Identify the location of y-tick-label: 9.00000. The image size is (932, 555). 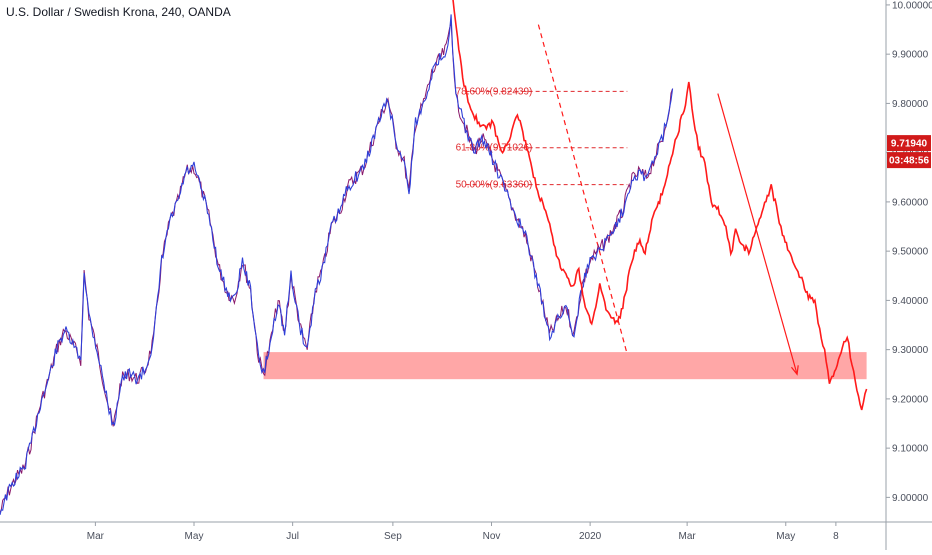
(910, 498).